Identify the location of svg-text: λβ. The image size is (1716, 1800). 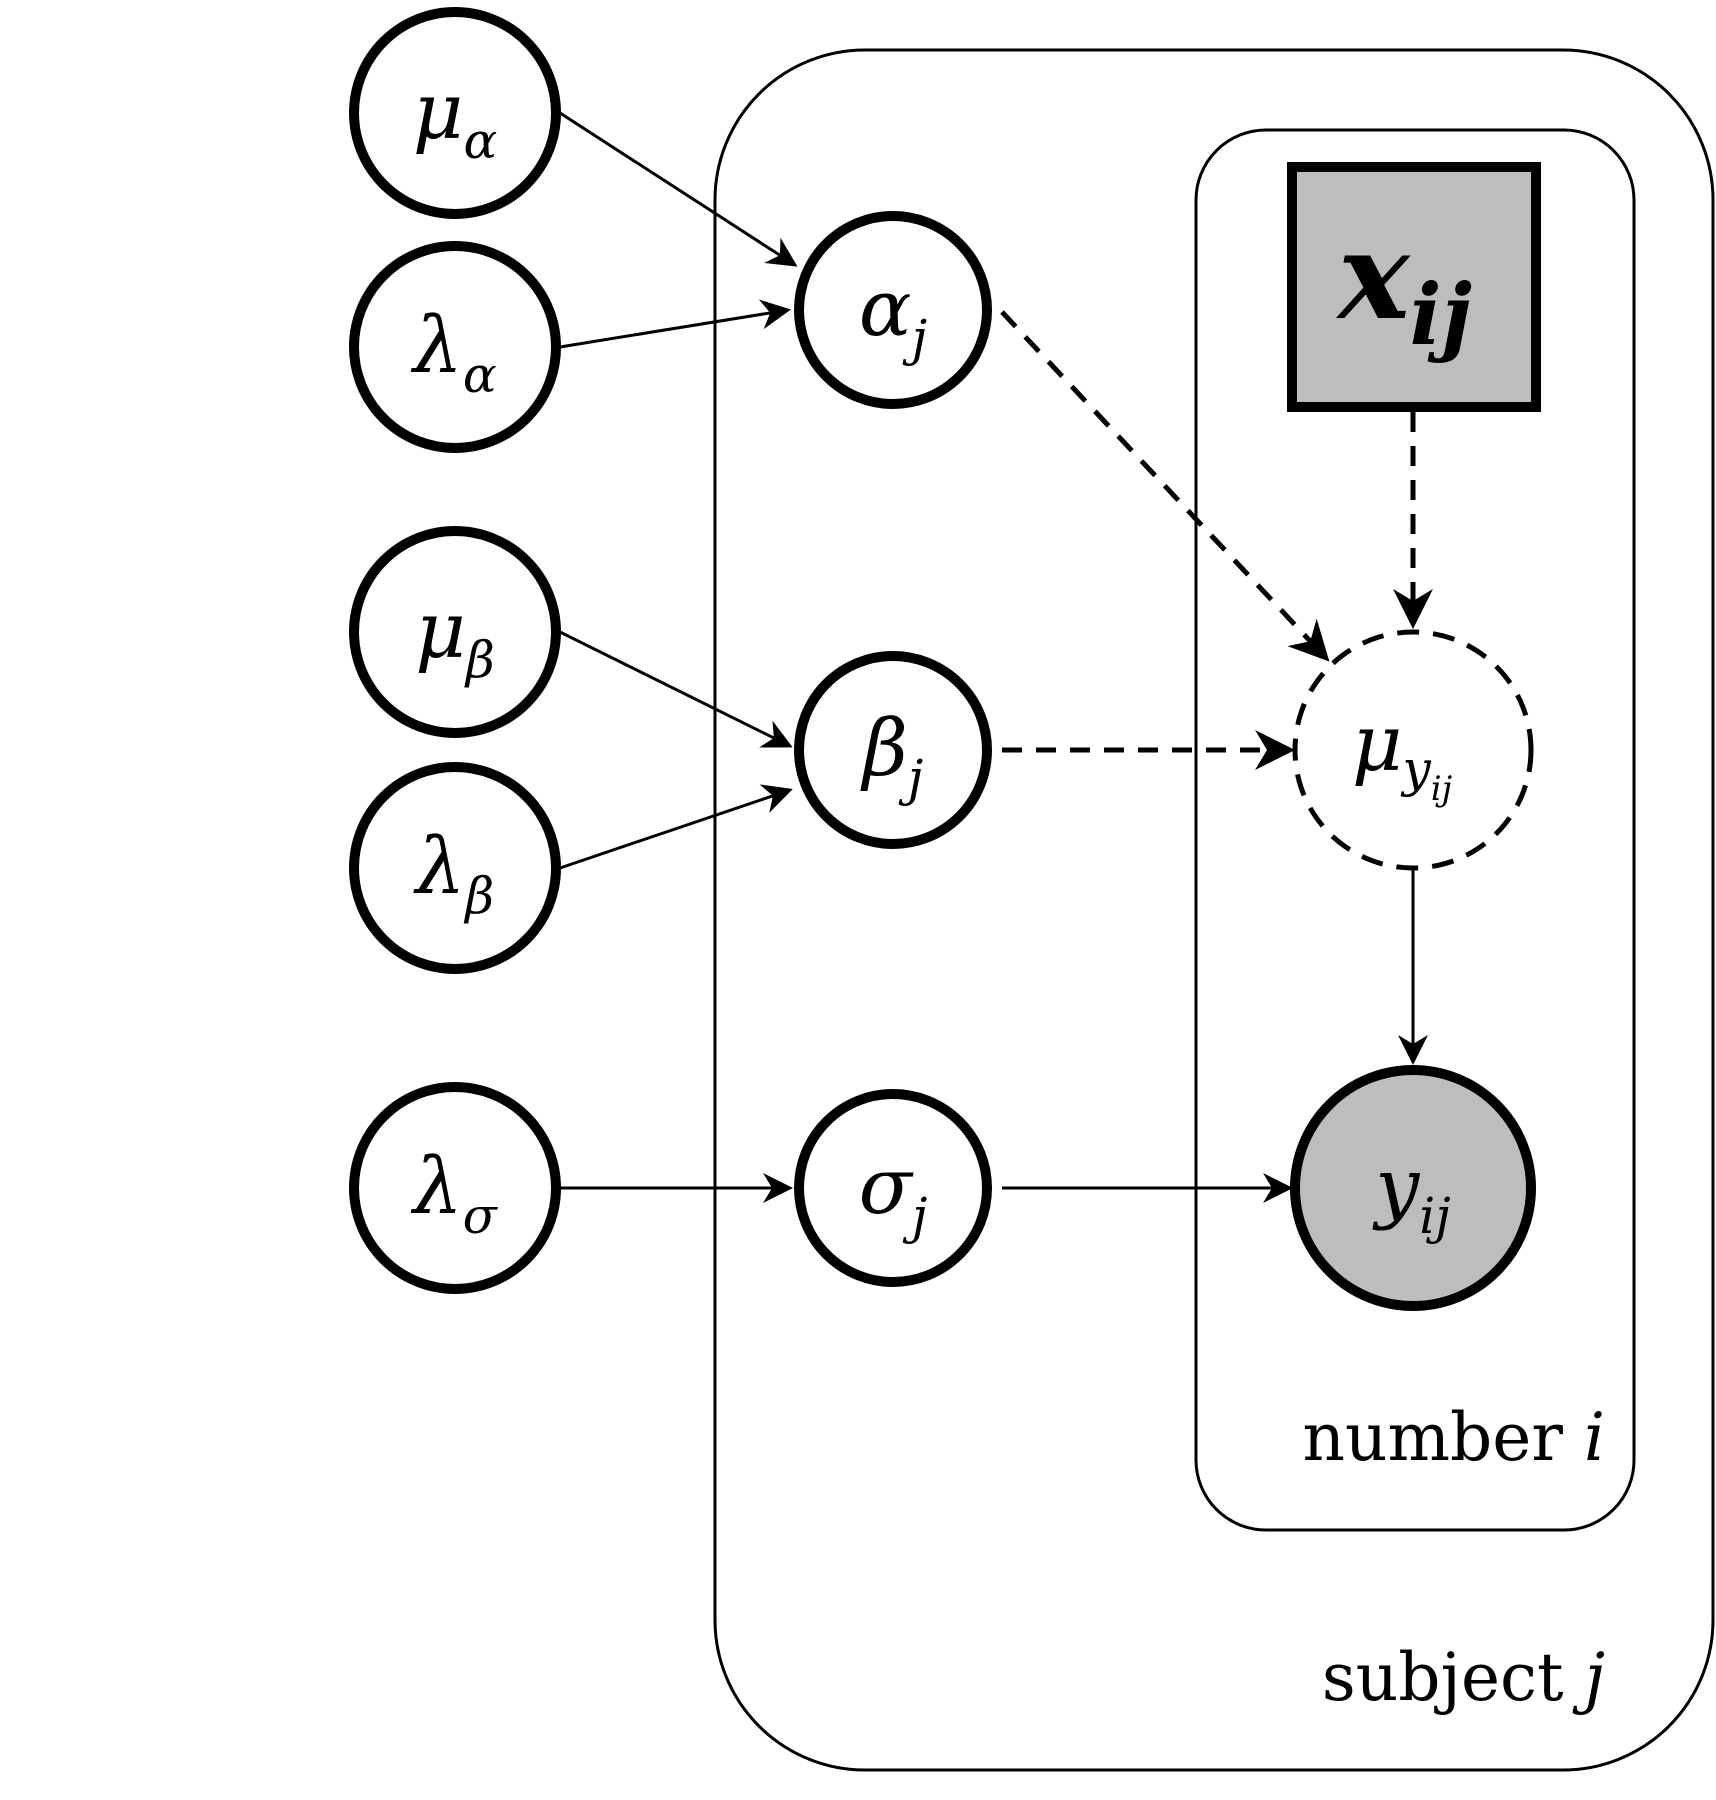
(453, 873).